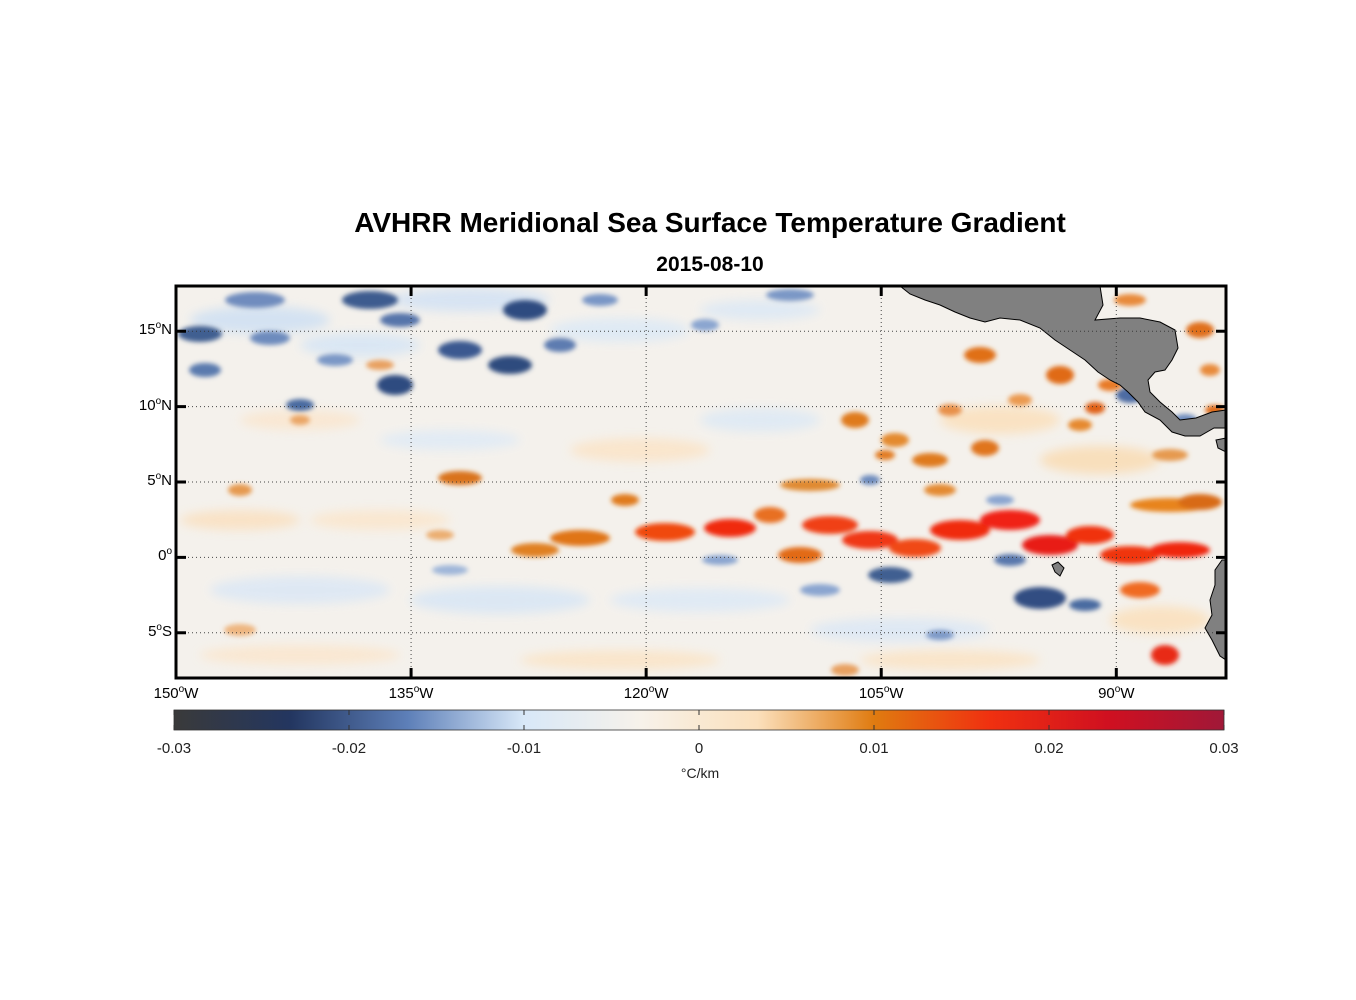 The image size is (1356, 1000). I want to click on colorbar-ticks, so click(699, 720).